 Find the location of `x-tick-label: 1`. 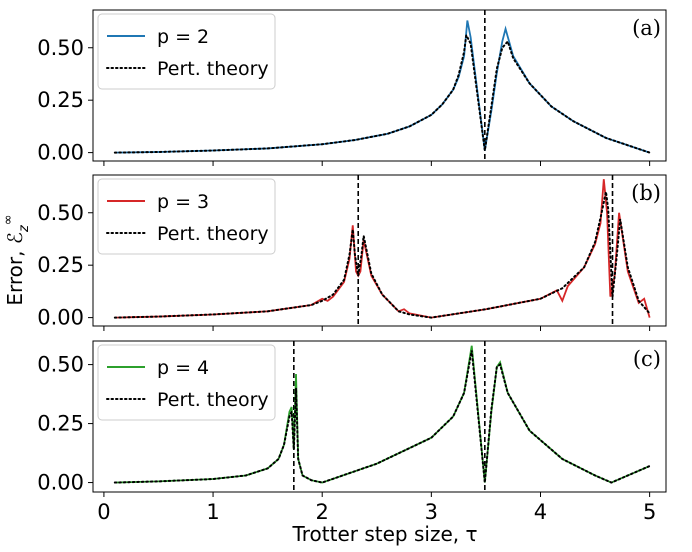

x-tick-label: 1 is located at coordinates (212, 512).